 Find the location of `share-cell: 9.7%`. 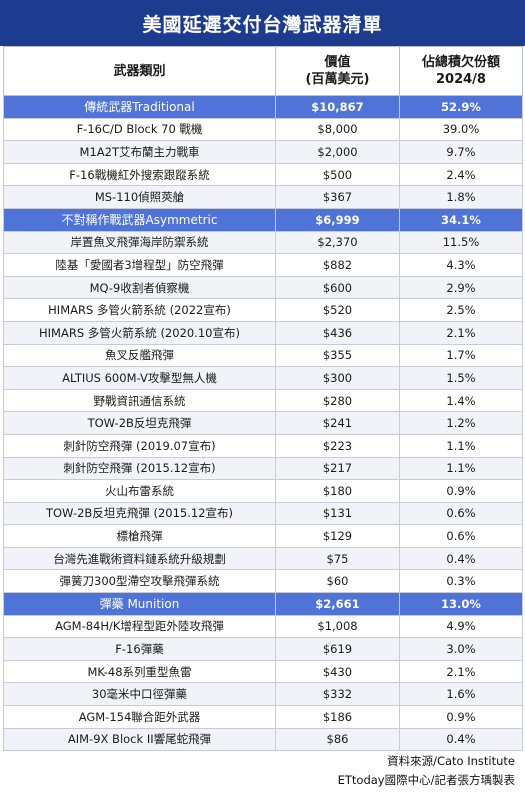

share-cell: 9.7% is located at coordinates (461, 152).